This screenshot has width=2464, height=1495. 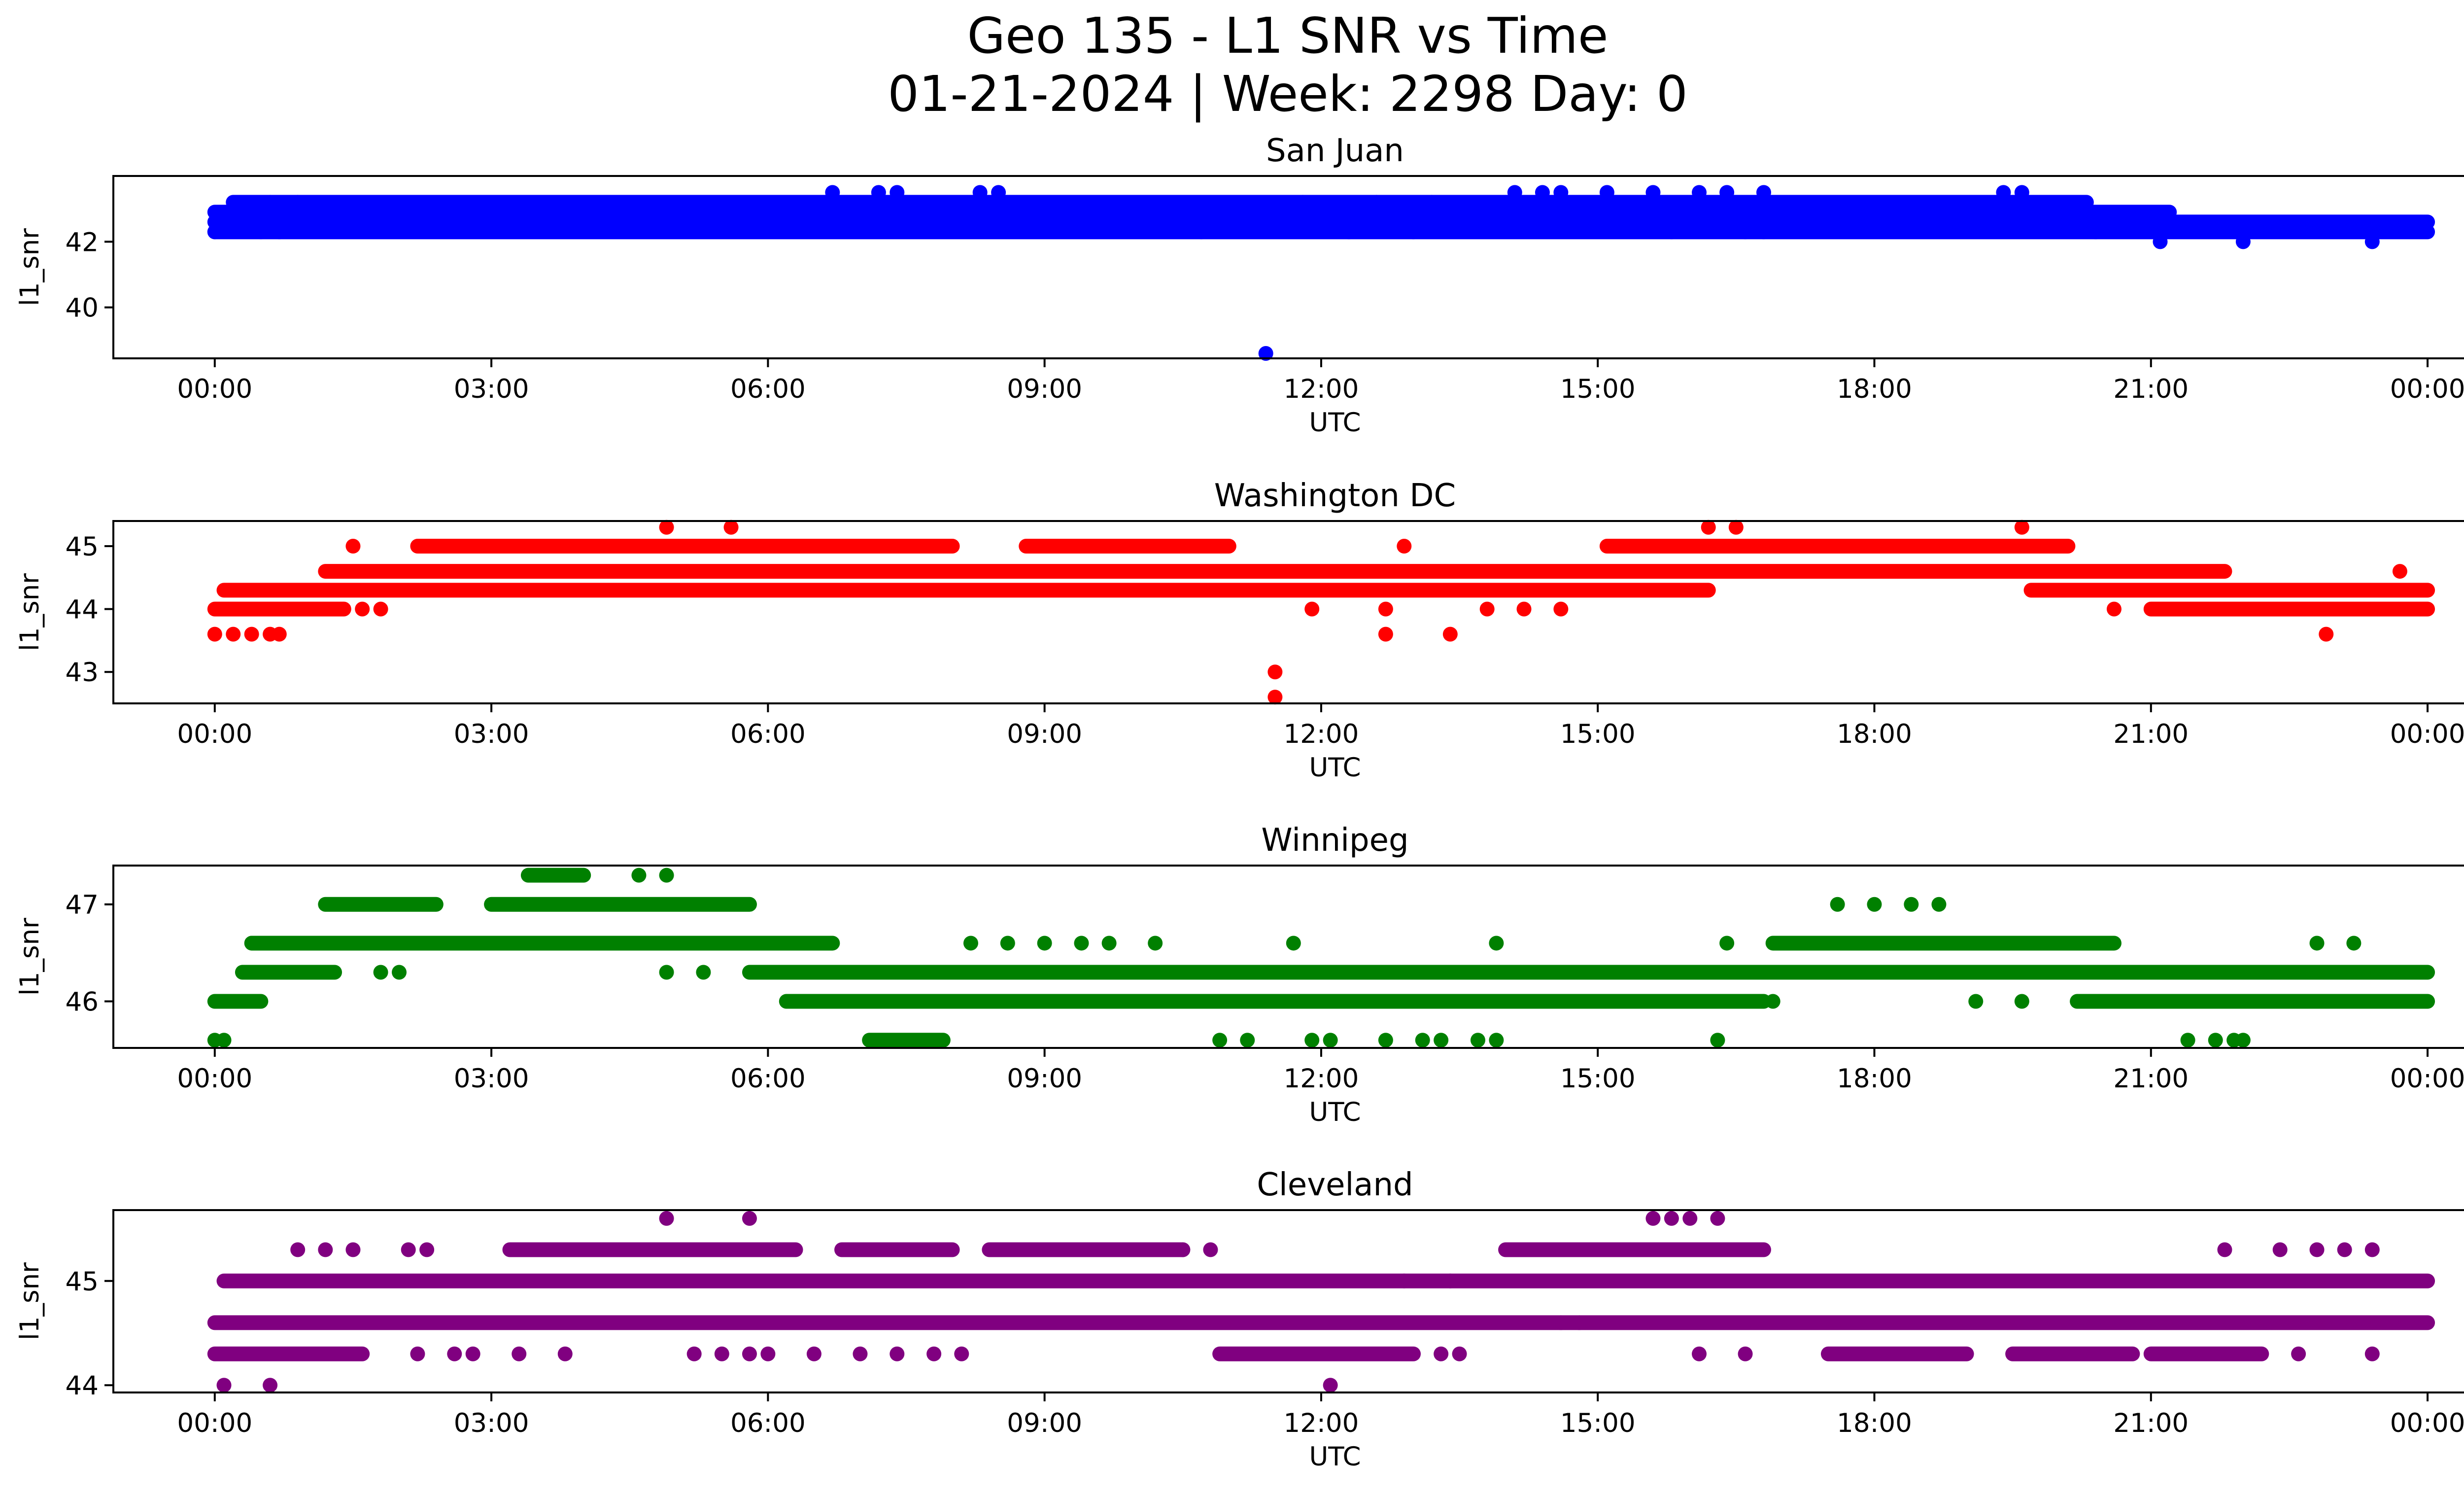 I want to click on y-tick-label: 46, so click(x=82, y=1002).